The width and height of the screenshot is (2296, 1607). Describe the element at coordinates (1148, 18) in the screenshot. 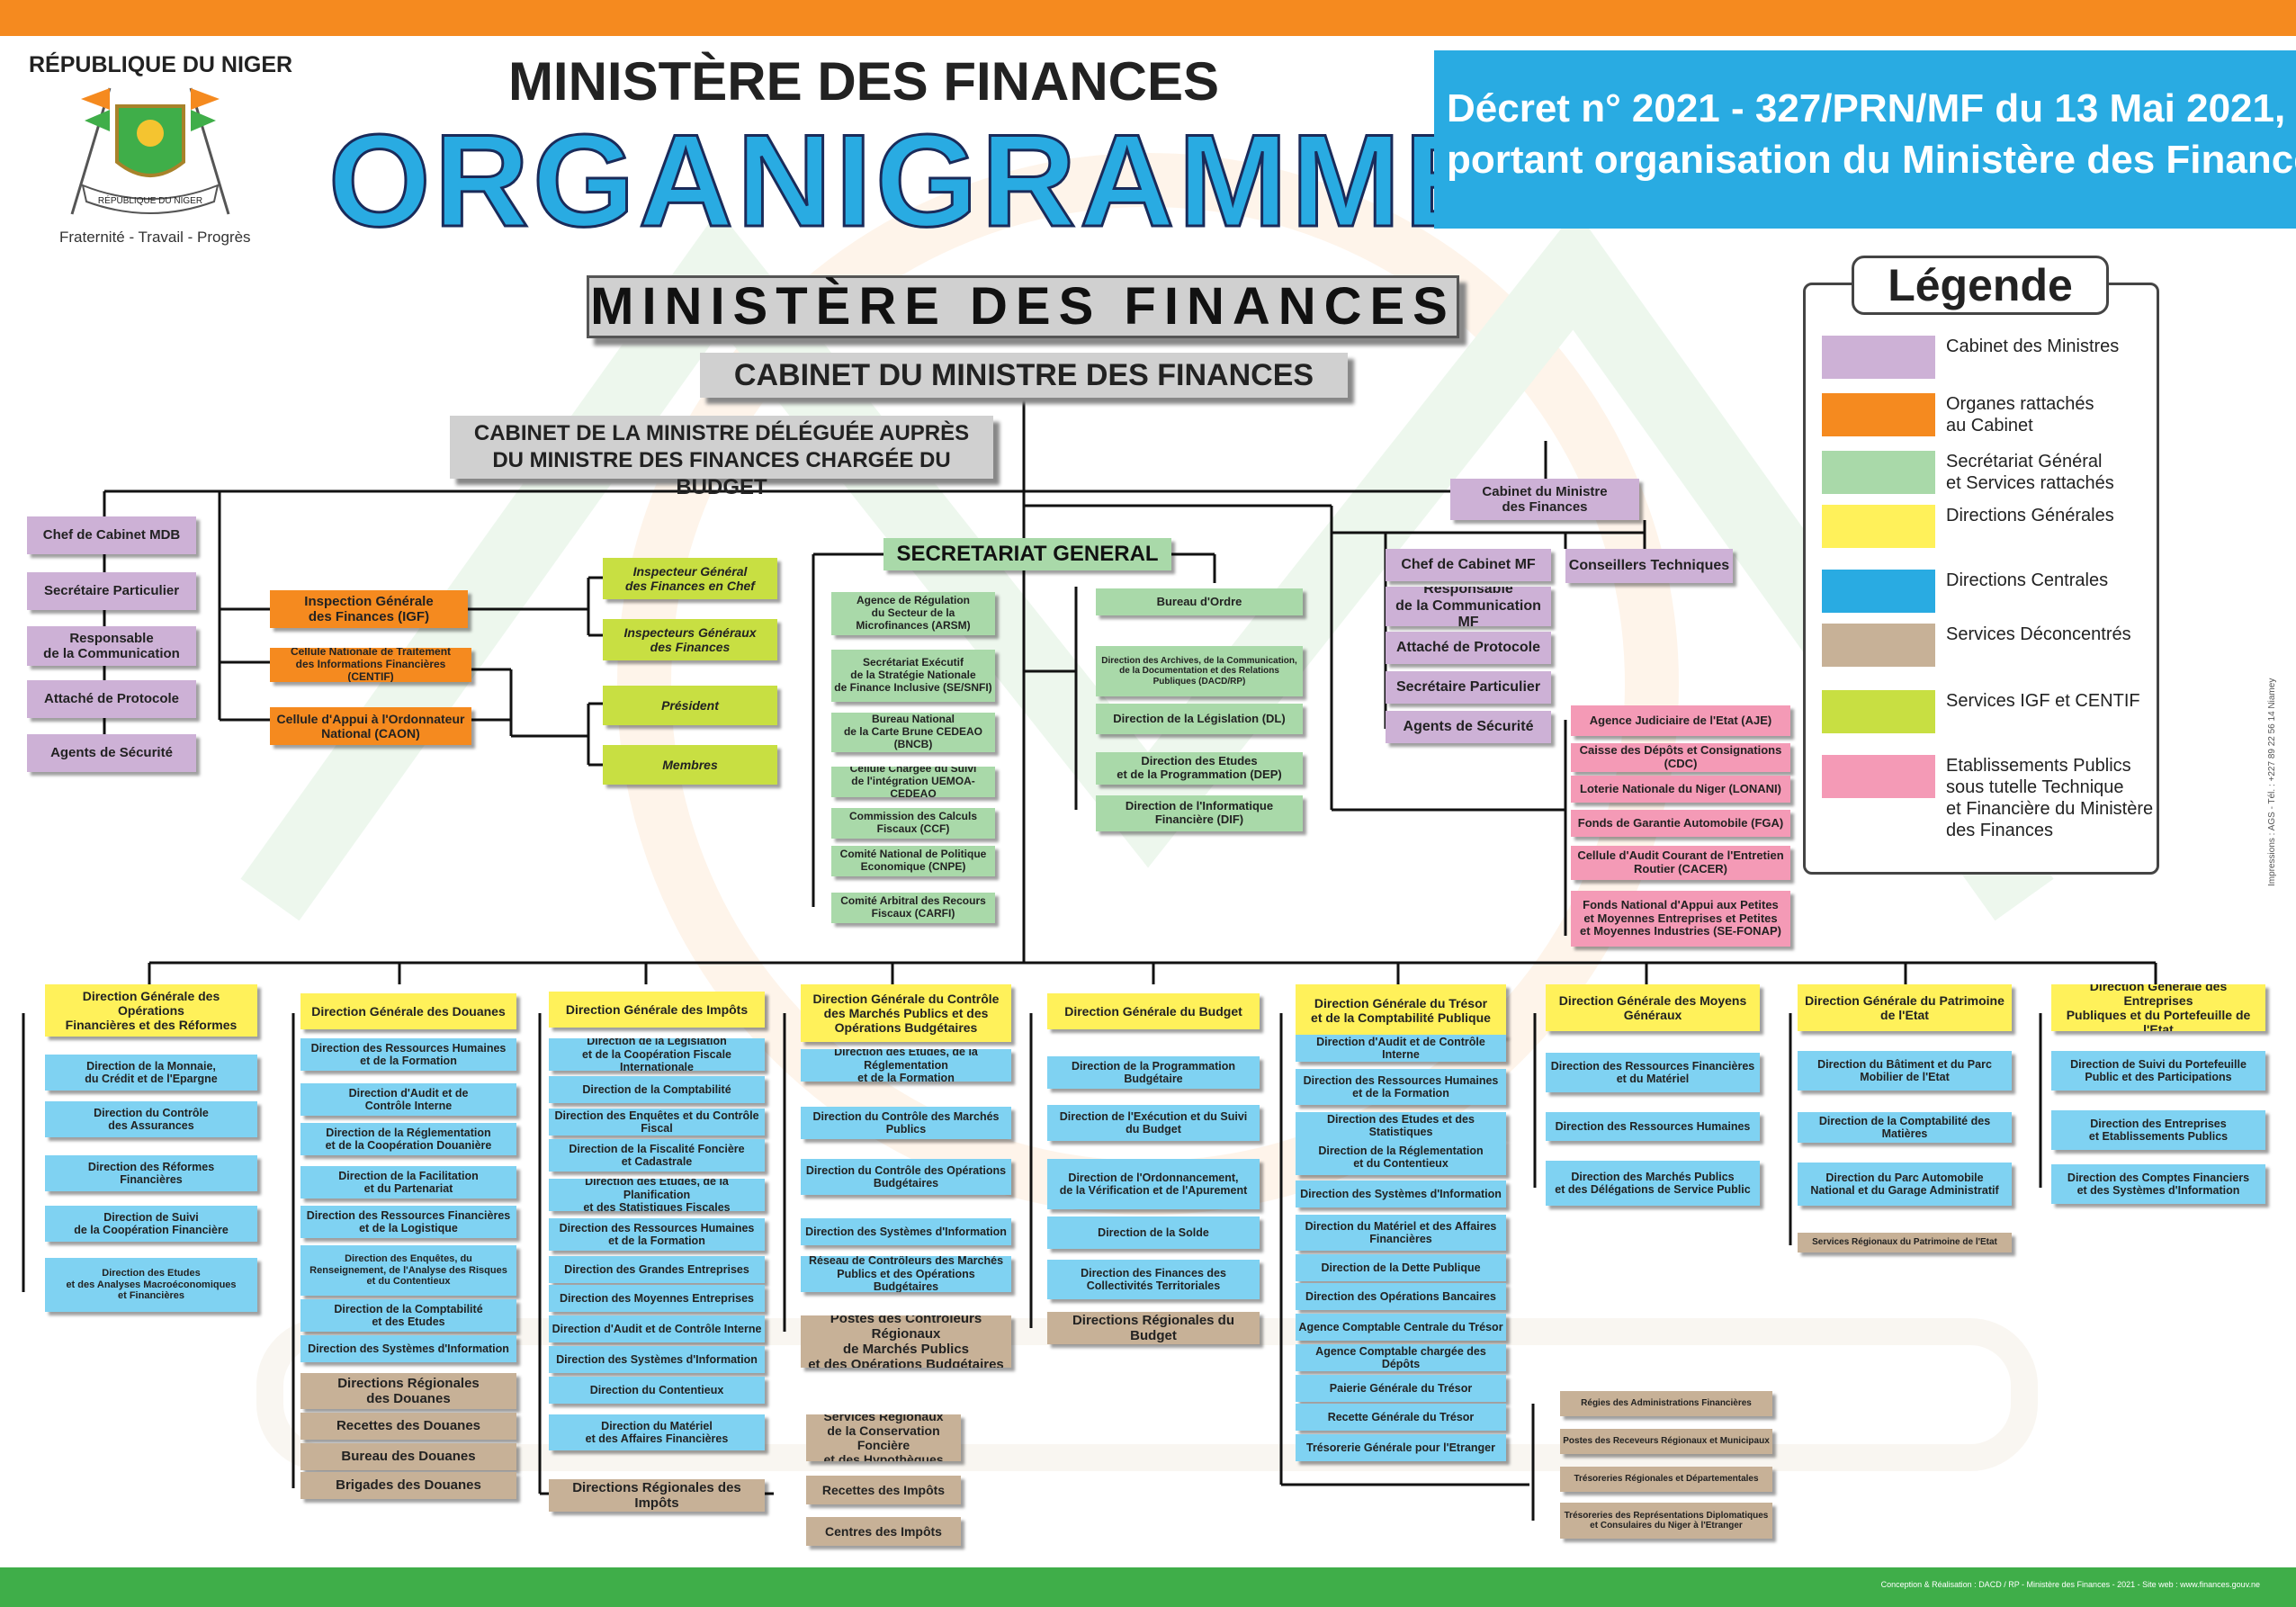

I see `top-orange-band` at that location.